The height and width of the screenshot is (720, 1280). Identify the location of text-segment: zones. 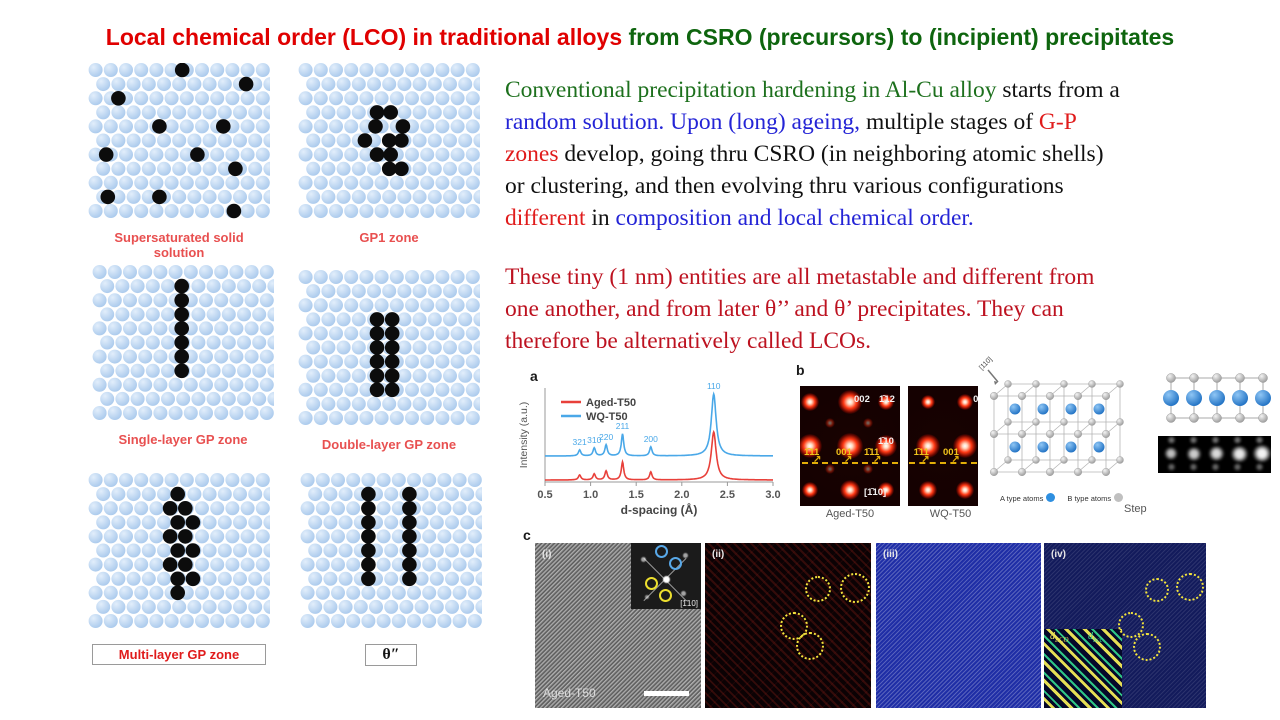
(532, 154).